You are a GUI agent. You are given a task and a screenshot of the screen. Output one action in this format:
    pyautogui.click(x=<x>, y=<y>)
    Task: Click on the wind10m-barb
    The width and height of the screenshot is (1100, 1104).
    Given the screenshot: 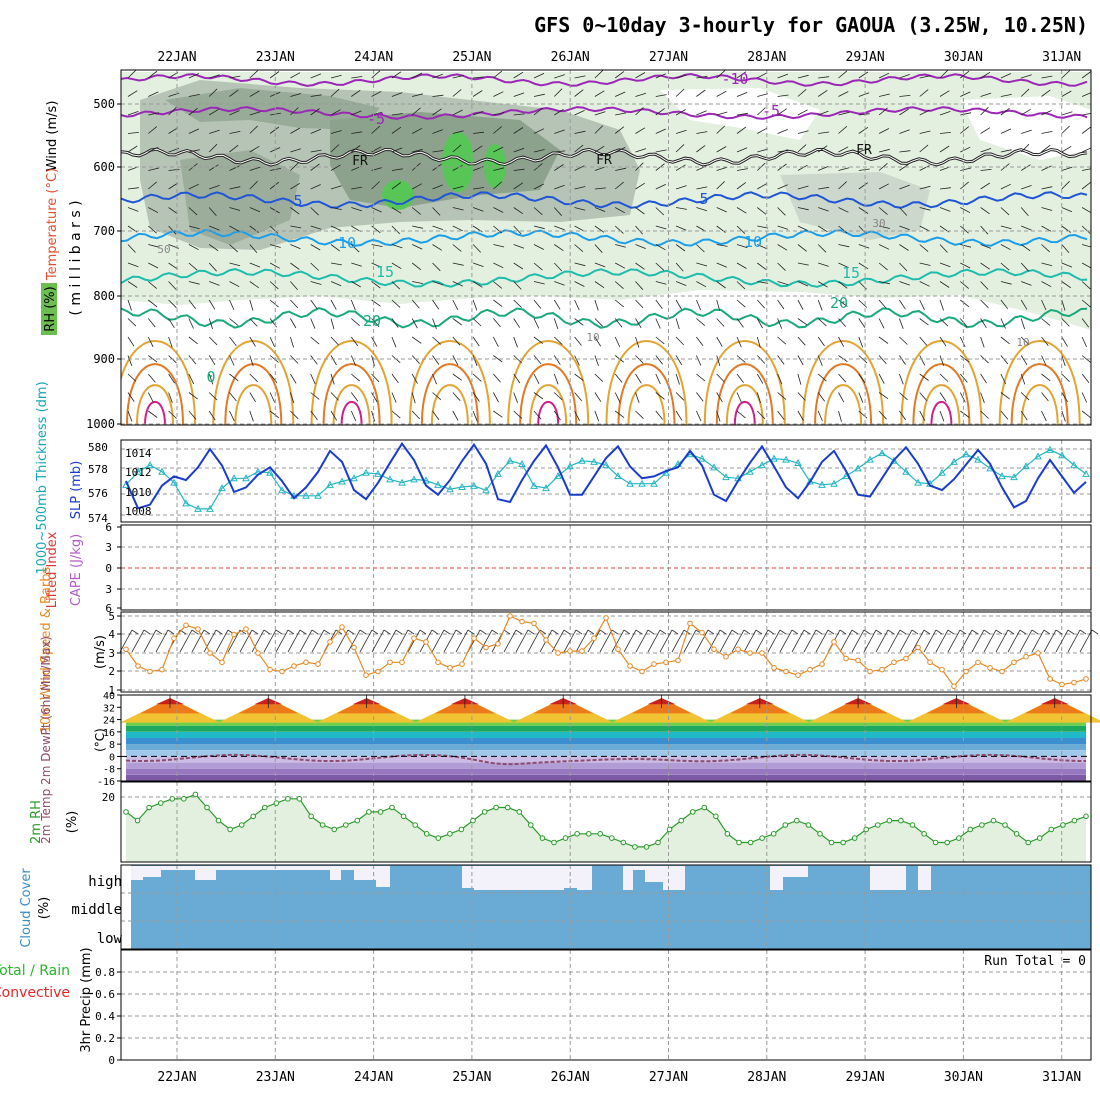 What is the action you would take?
    pyautogui.click(x=450, y=641)
    